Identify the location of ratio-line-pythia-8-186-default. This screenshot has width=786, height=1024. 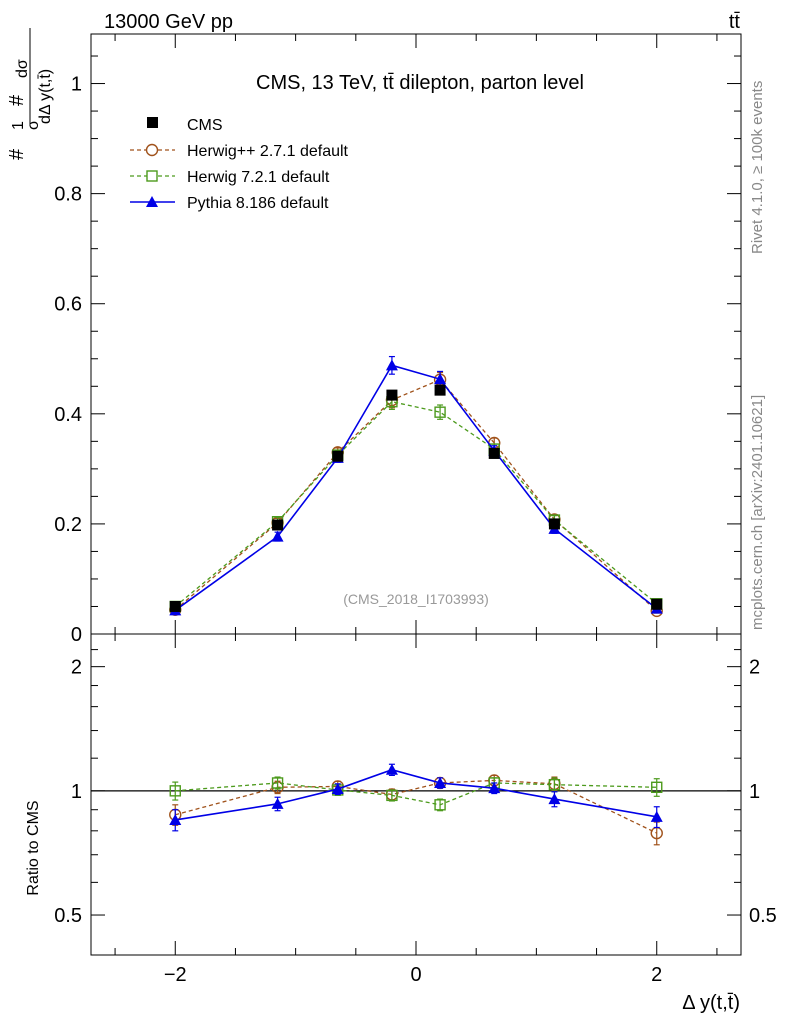
(416, 794).